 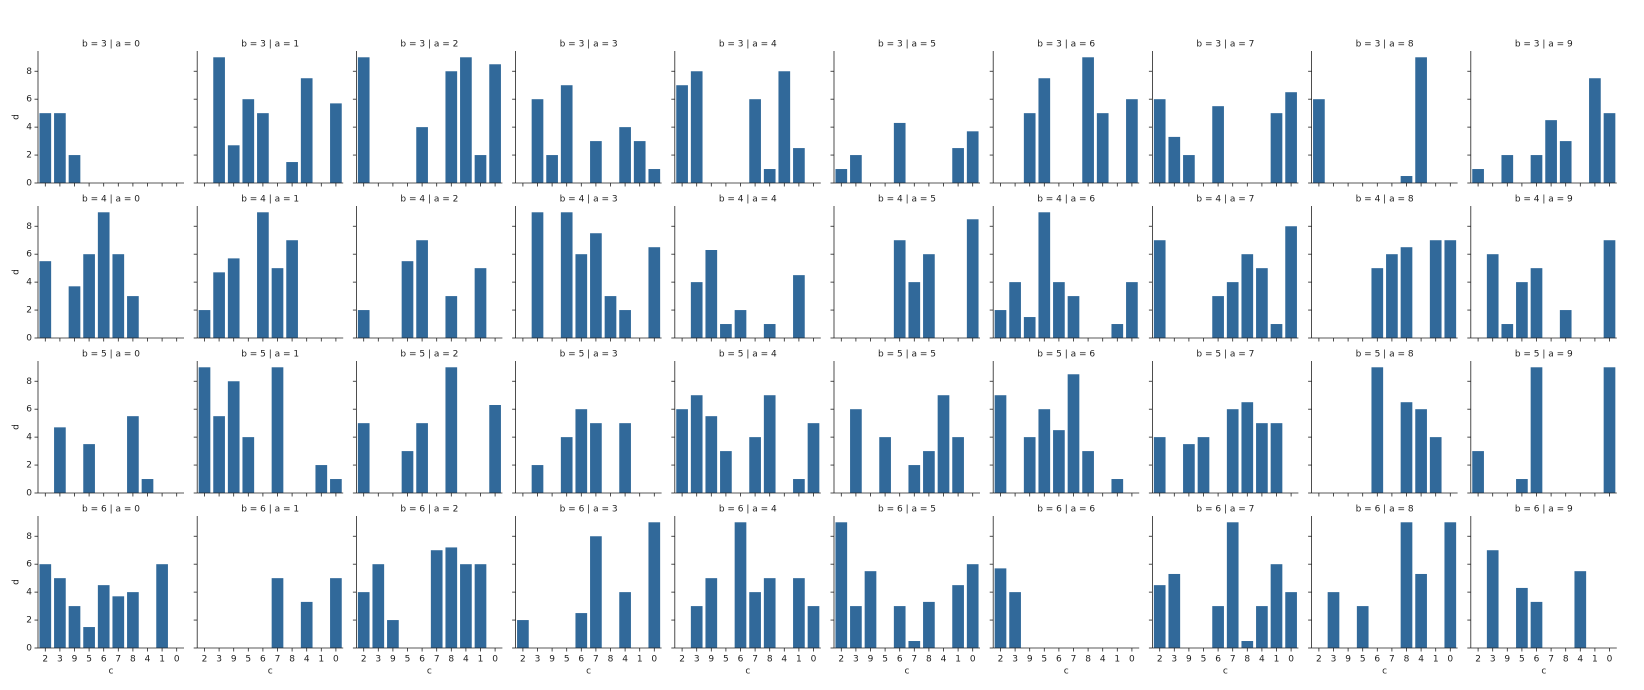 What do you see at coordinates (1066, 45) in the screenshot?
I see `panel-title: b = 3 | a = 6` at bounding box center [1066, 45].